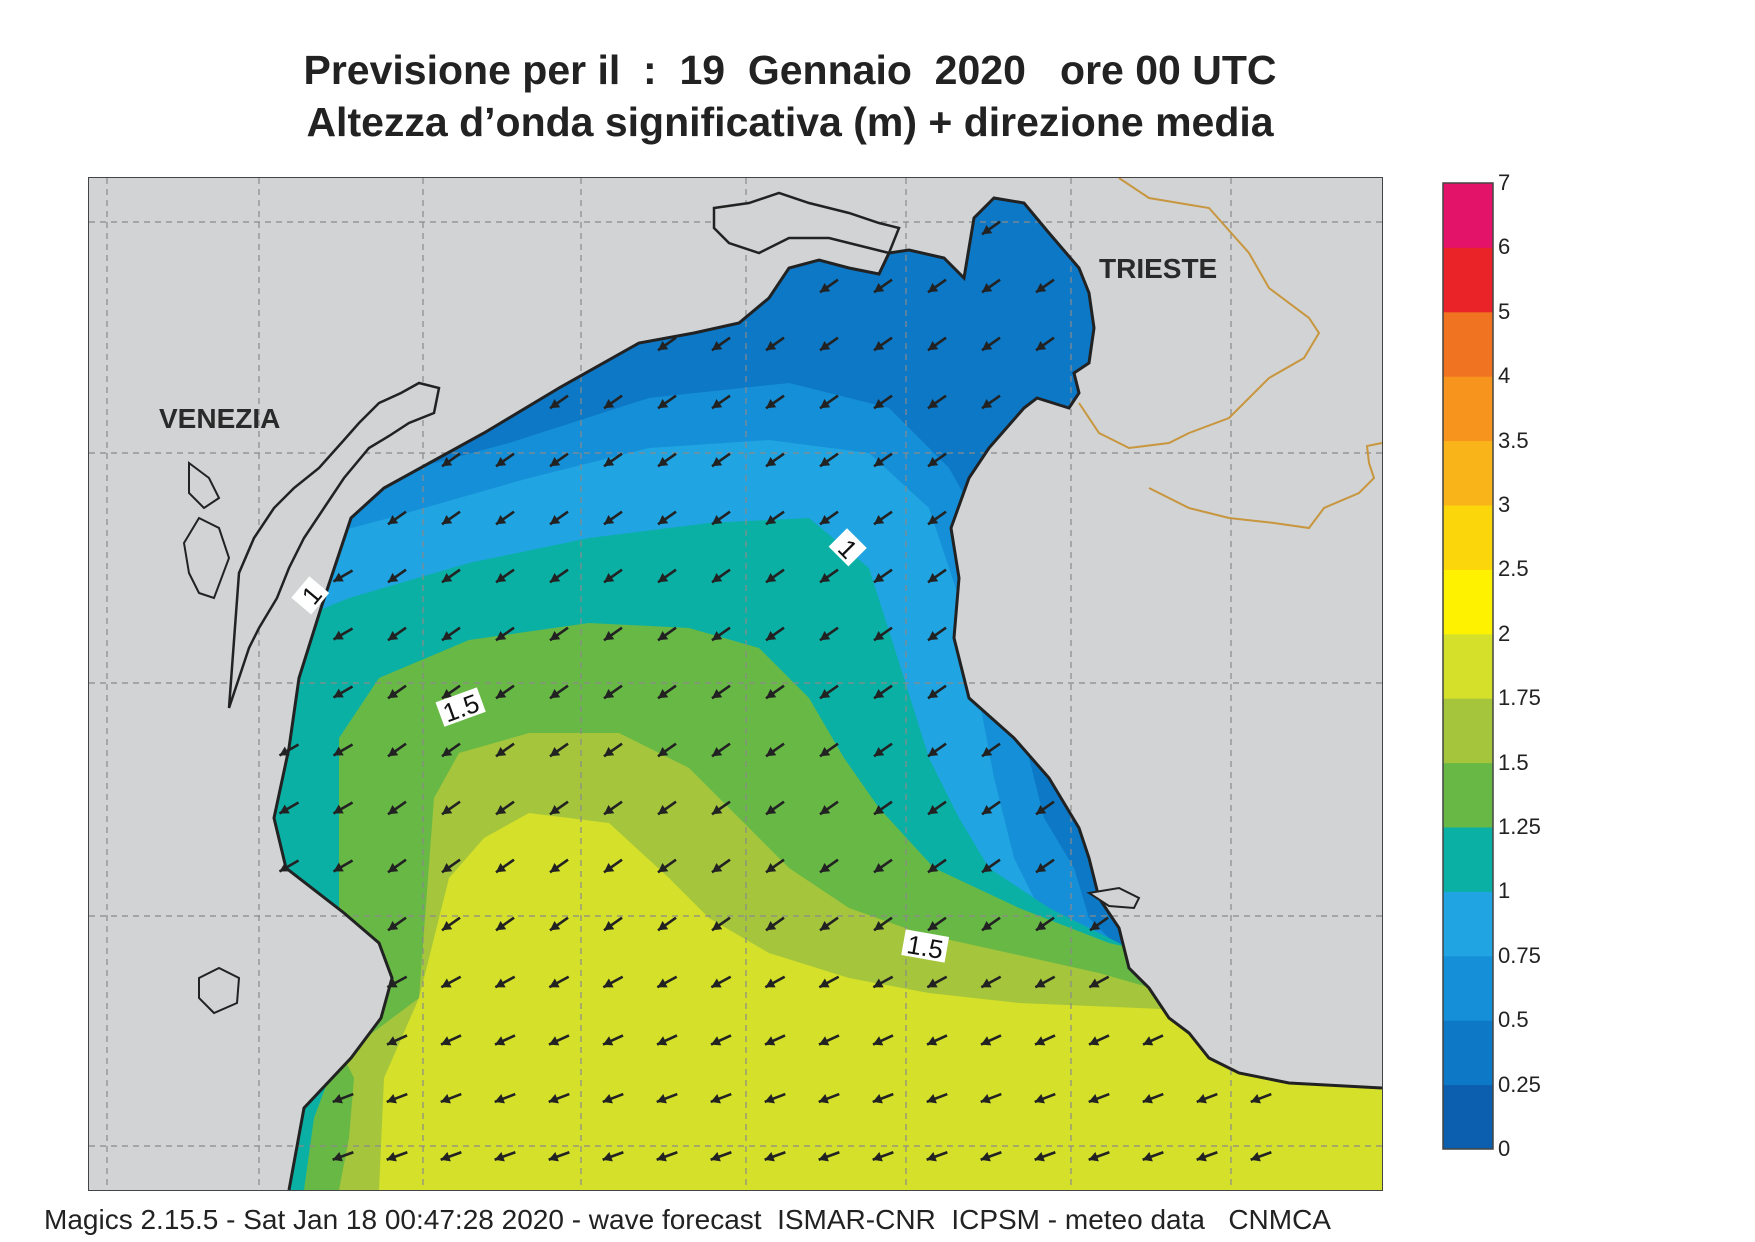 This screenshot has height=1242, width=1755. I want to click on colorbar-tick: 1, so click(1504, 891).